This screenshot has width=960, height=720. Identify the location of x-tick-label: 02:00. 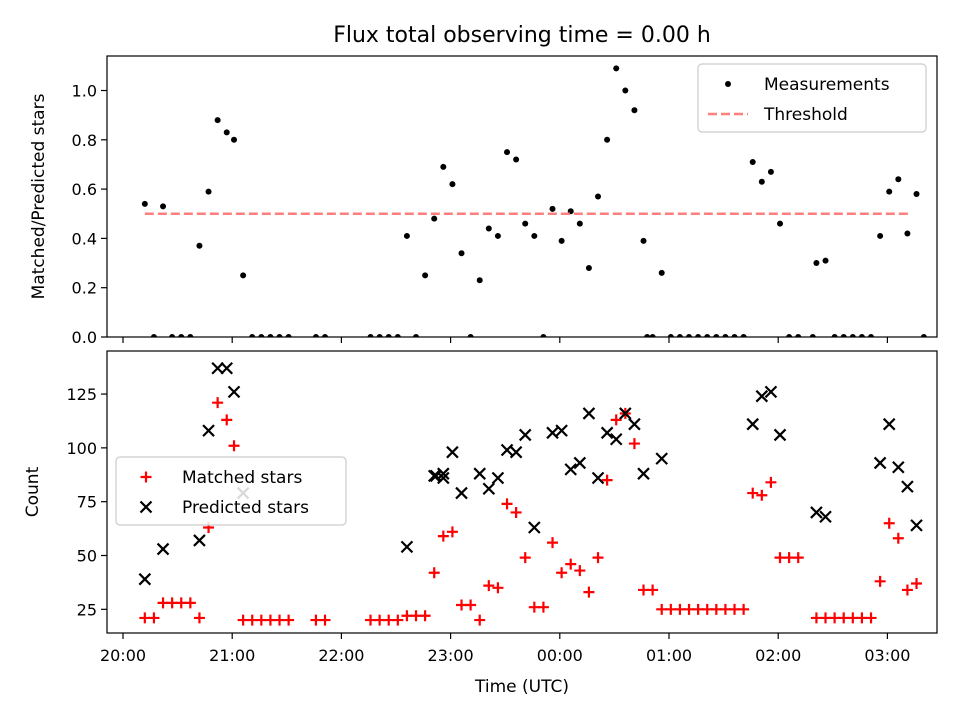
(778, 655).